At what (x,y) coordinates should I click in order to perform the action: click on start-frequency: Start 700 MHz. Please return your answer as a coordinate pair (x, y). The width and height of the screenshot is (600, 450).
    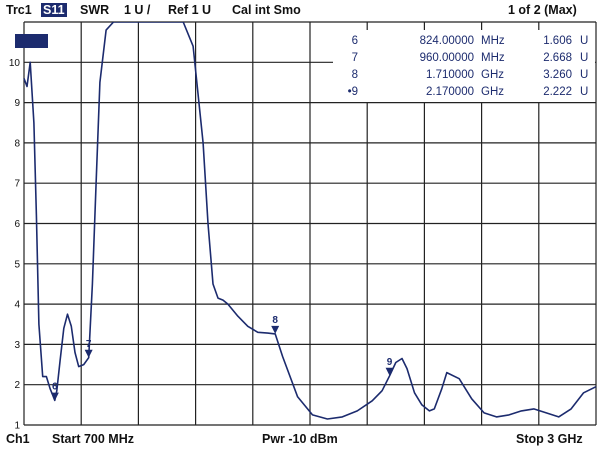
    Looking at the image, I should click on (93, 439).